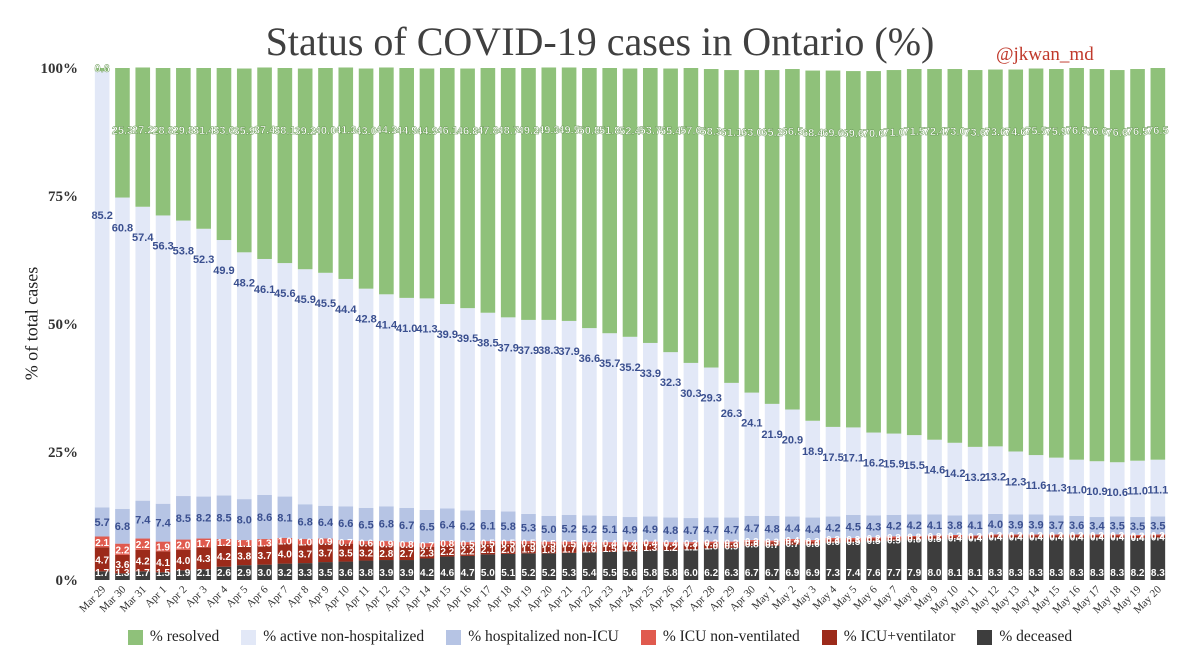  I want to click on data-label: 47.8, so click(487, 131).